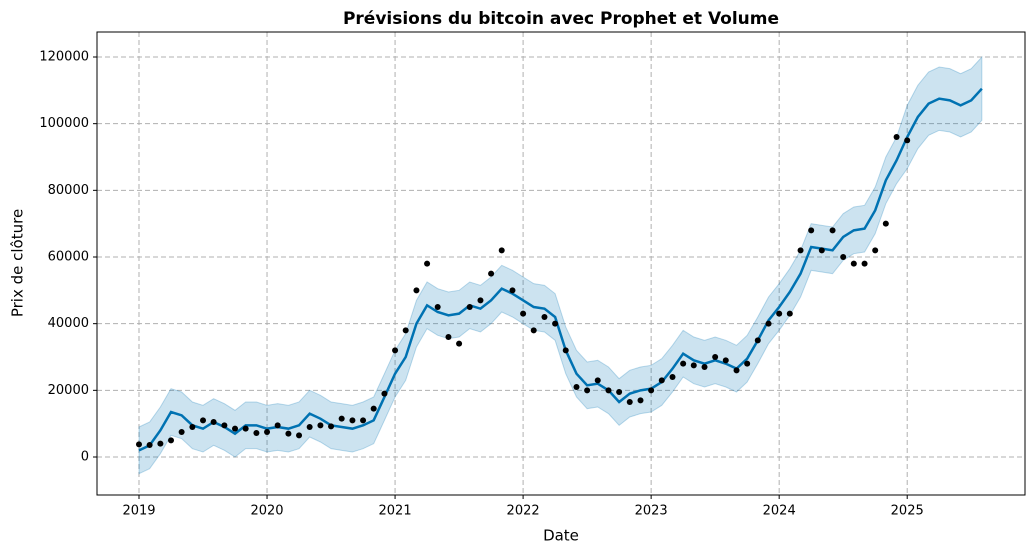 This screenshot has height=553, width=1035. What do you see at coordinates (68, 190) in the screenshot?
I see `y-tick-label: 80000` at bounding box center [68, 190].